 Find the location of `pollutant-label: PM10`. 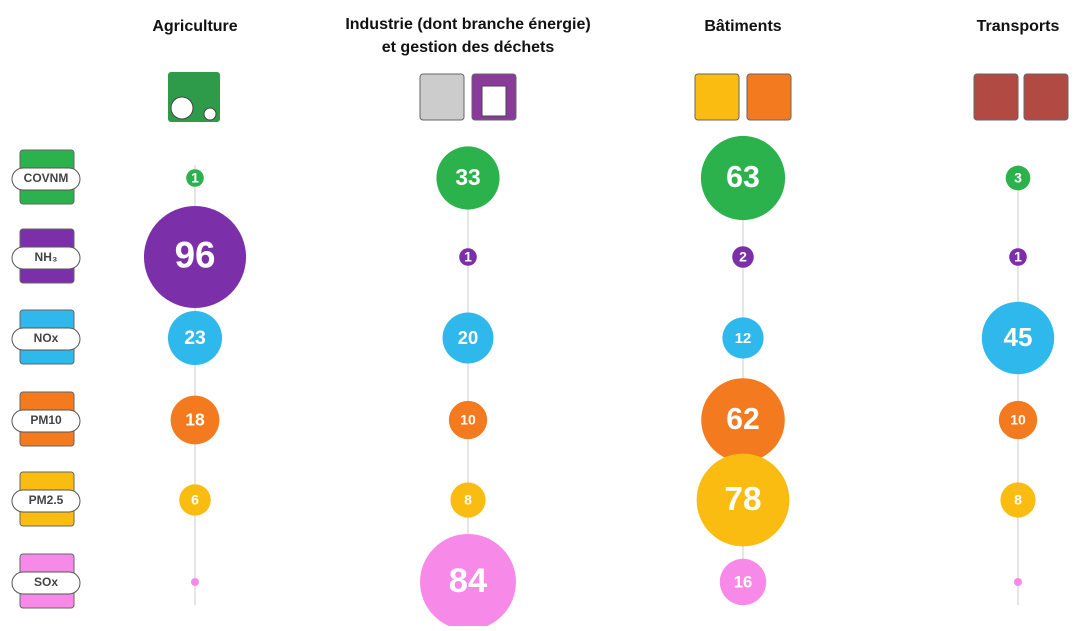

pollutant-label: PM10 is located at coordinates (46, 420).